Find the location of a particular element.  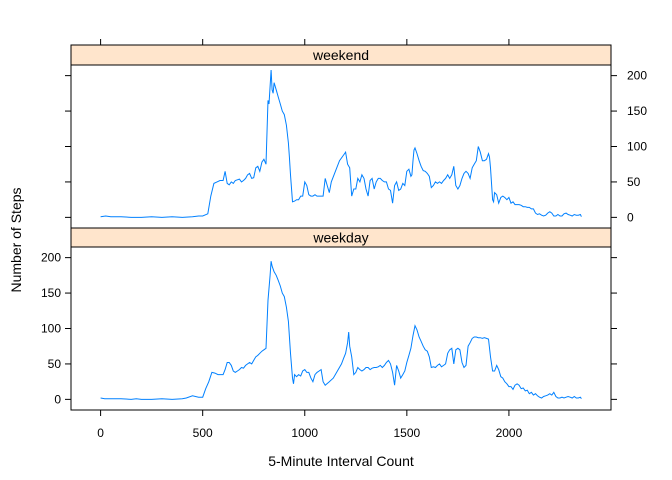

strip-label-weekend: weekend is located at coordinates (340, 55).